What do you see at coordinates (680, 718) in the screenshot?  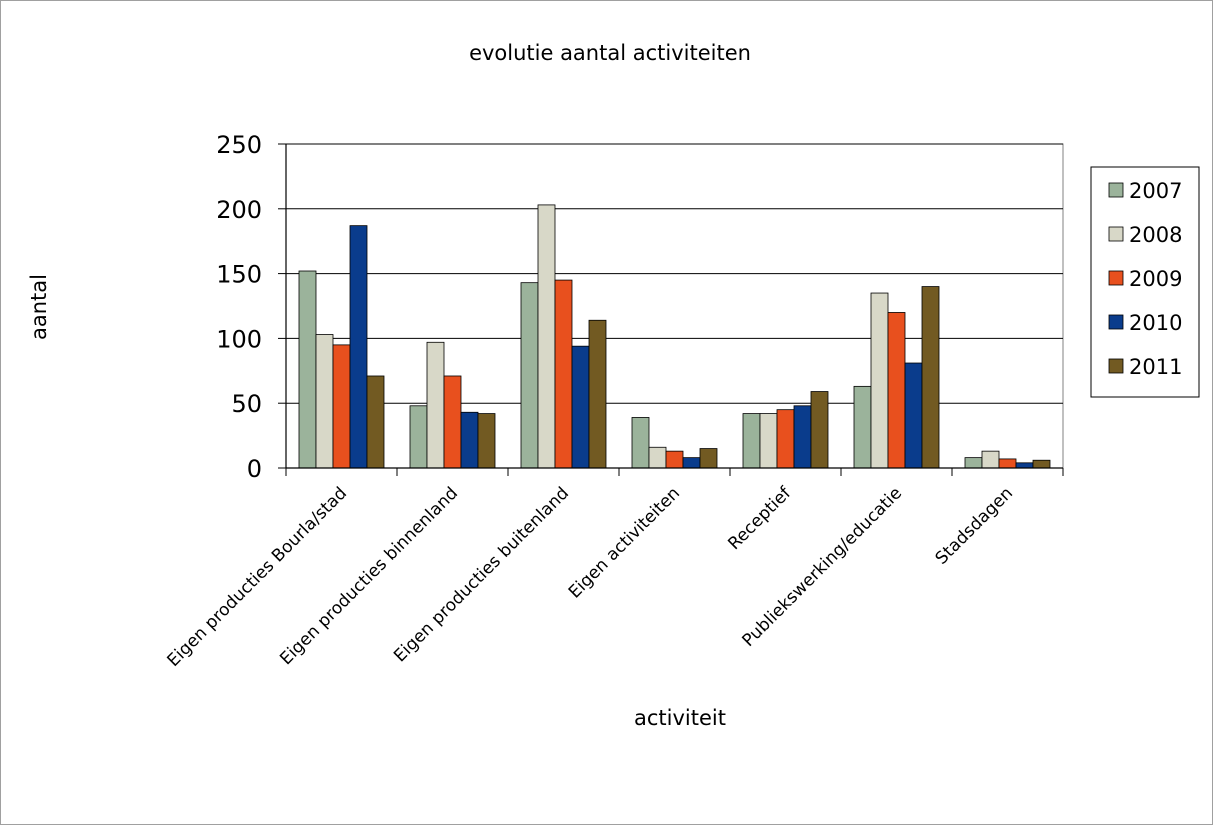 I see `x-axis-label: activiteit` at bounding box center [680, 718].